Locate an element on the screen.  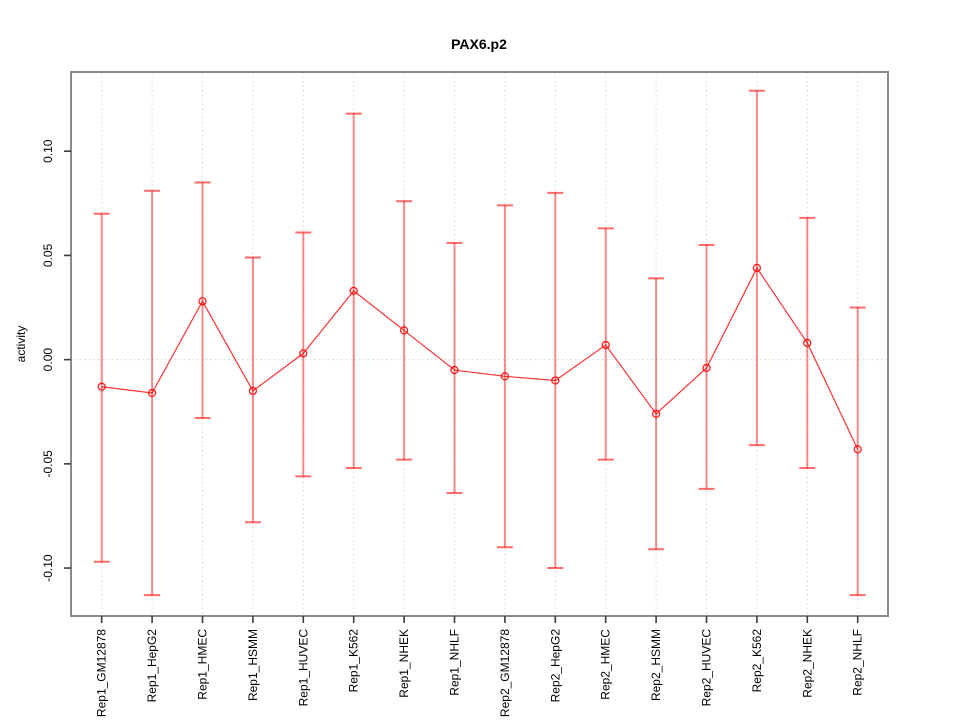
x-tick-label: Rep2_NHLF is located at coordinates (858, 662).